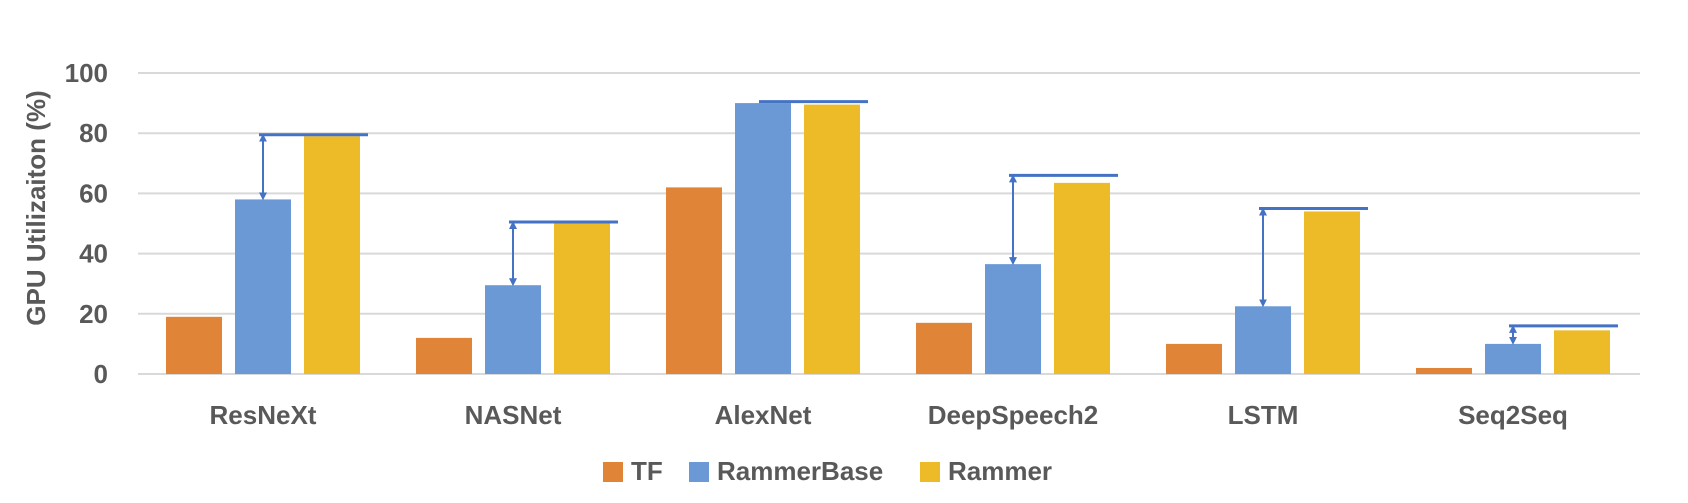 The width and height of the screenshot is (1688, 503). What do you see at coordinates (647, 471) in the screenshot?
I see `legend-label: TF` at bounding box center [647, 471].